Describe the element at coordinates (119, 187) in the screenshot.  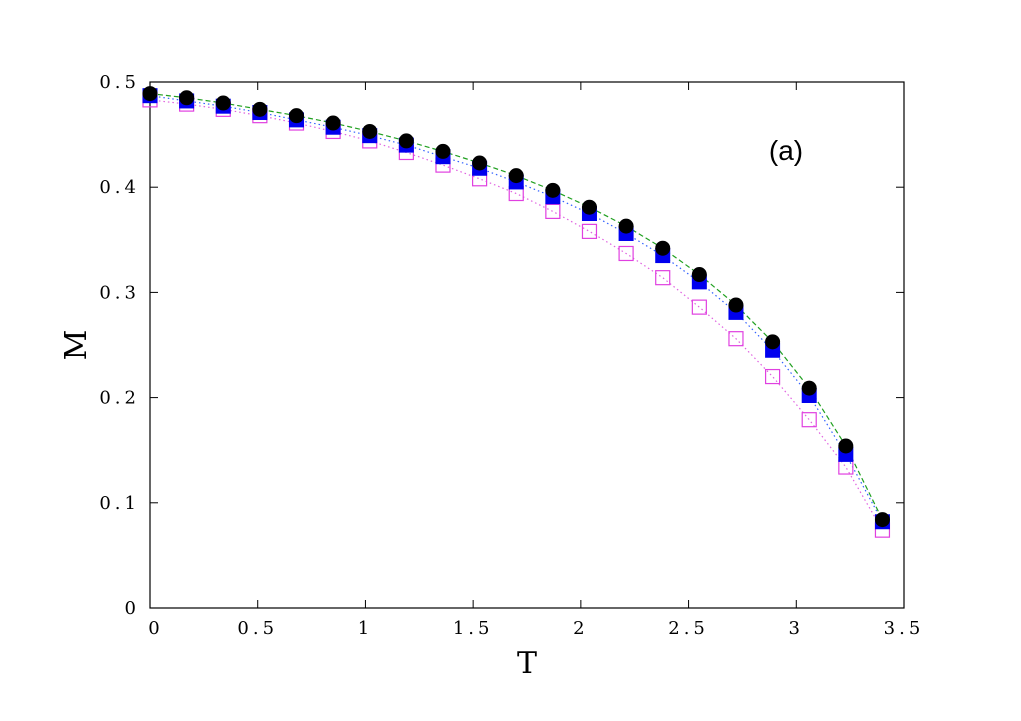
I see `y-tick-label: 0.4` at that location.